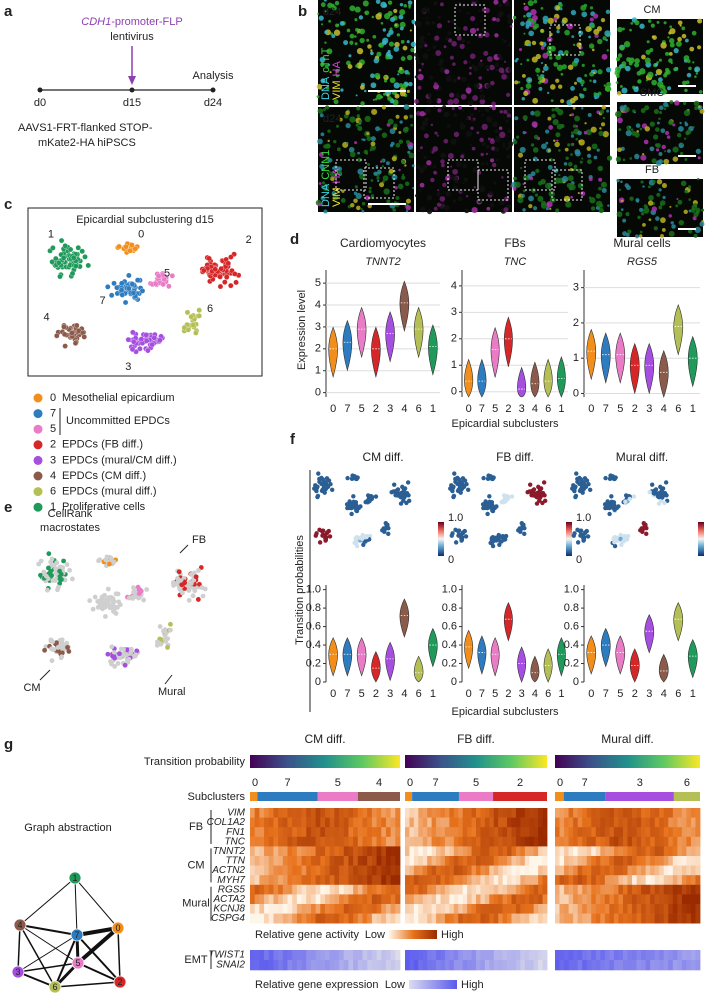 Image resolution: width=708 pixels, height=996 pixels. Describe the element at coordinates (234, 841) in the screenshot. I see `gene-label: TNC` at that location.